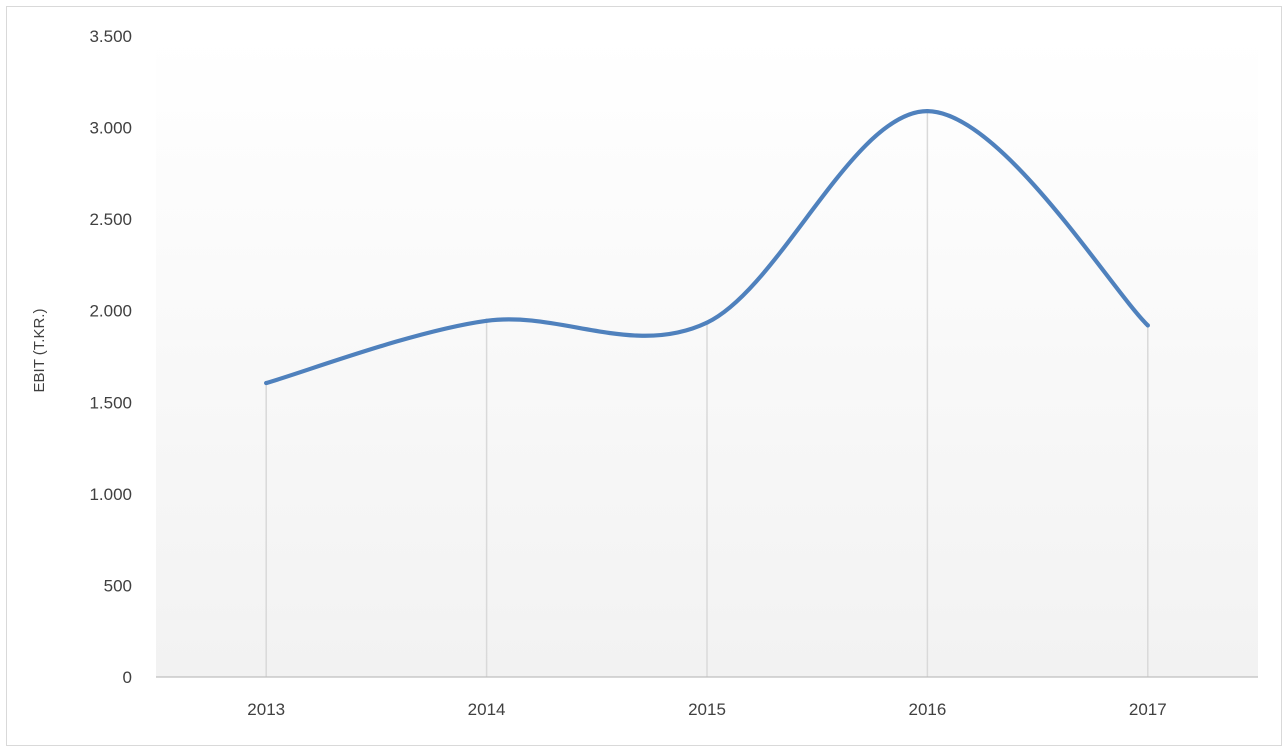 This screenshot has width=1287, height=746. What do you see at coordinates (266, 709) in the screenshot?
I see `x-tick-label: 2013` at bounding box center [266, 709].